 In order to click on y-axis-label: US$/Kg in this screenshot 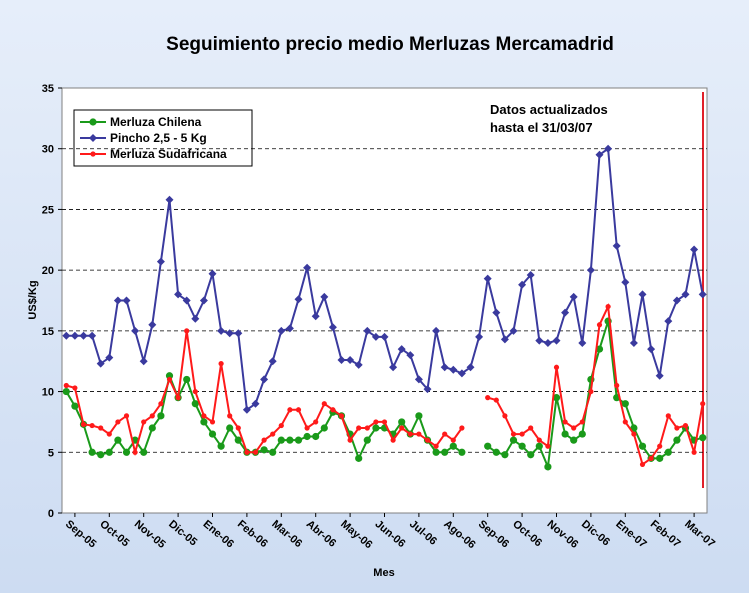, I will do `click(33, 299)`.